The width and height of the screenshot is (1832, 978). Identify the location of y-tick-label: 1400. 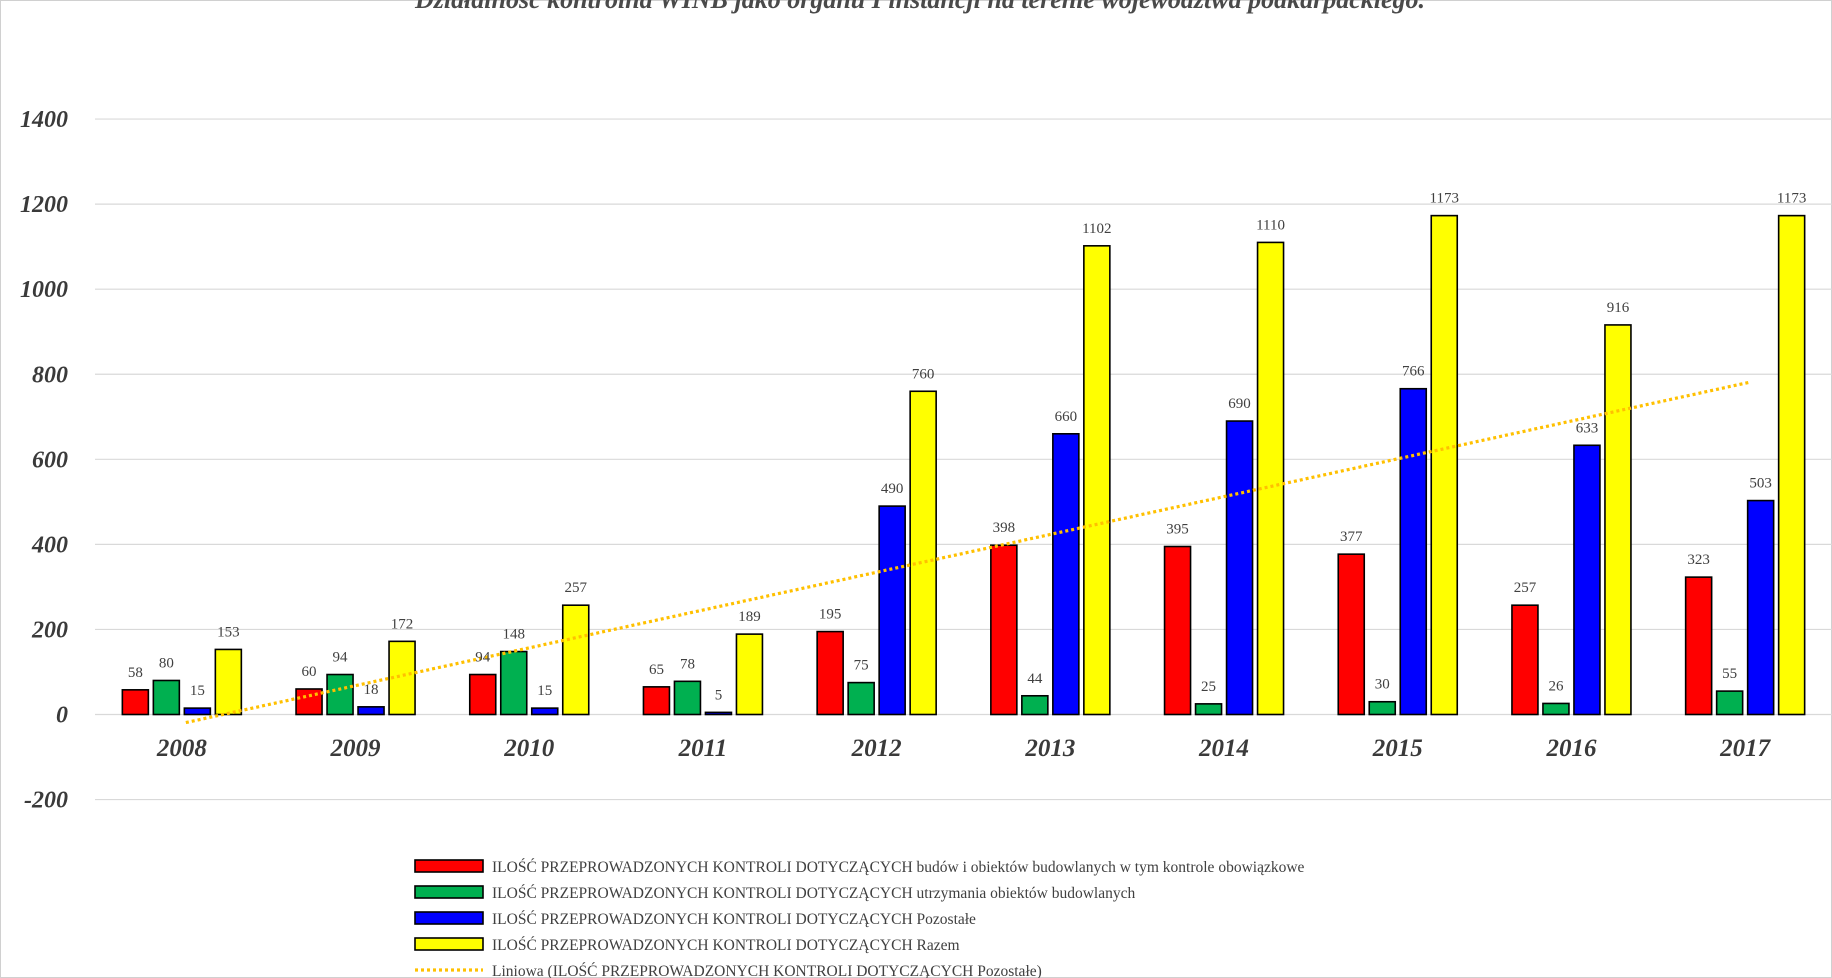
(44, 120).